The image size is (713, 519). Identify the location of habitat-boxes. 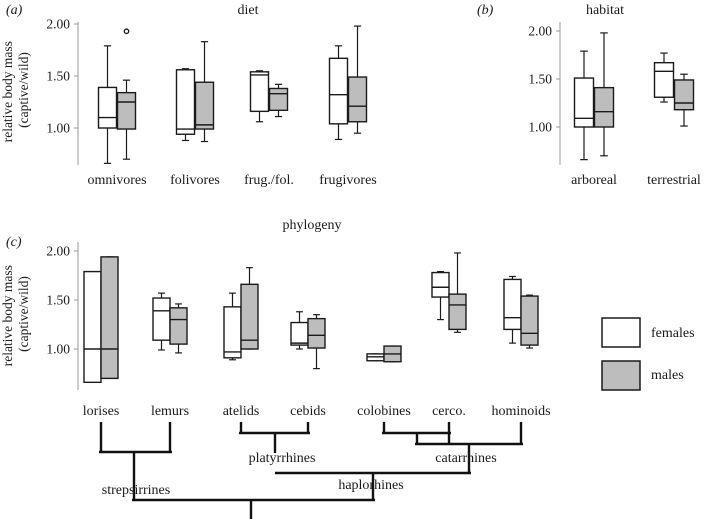
(634, 96).